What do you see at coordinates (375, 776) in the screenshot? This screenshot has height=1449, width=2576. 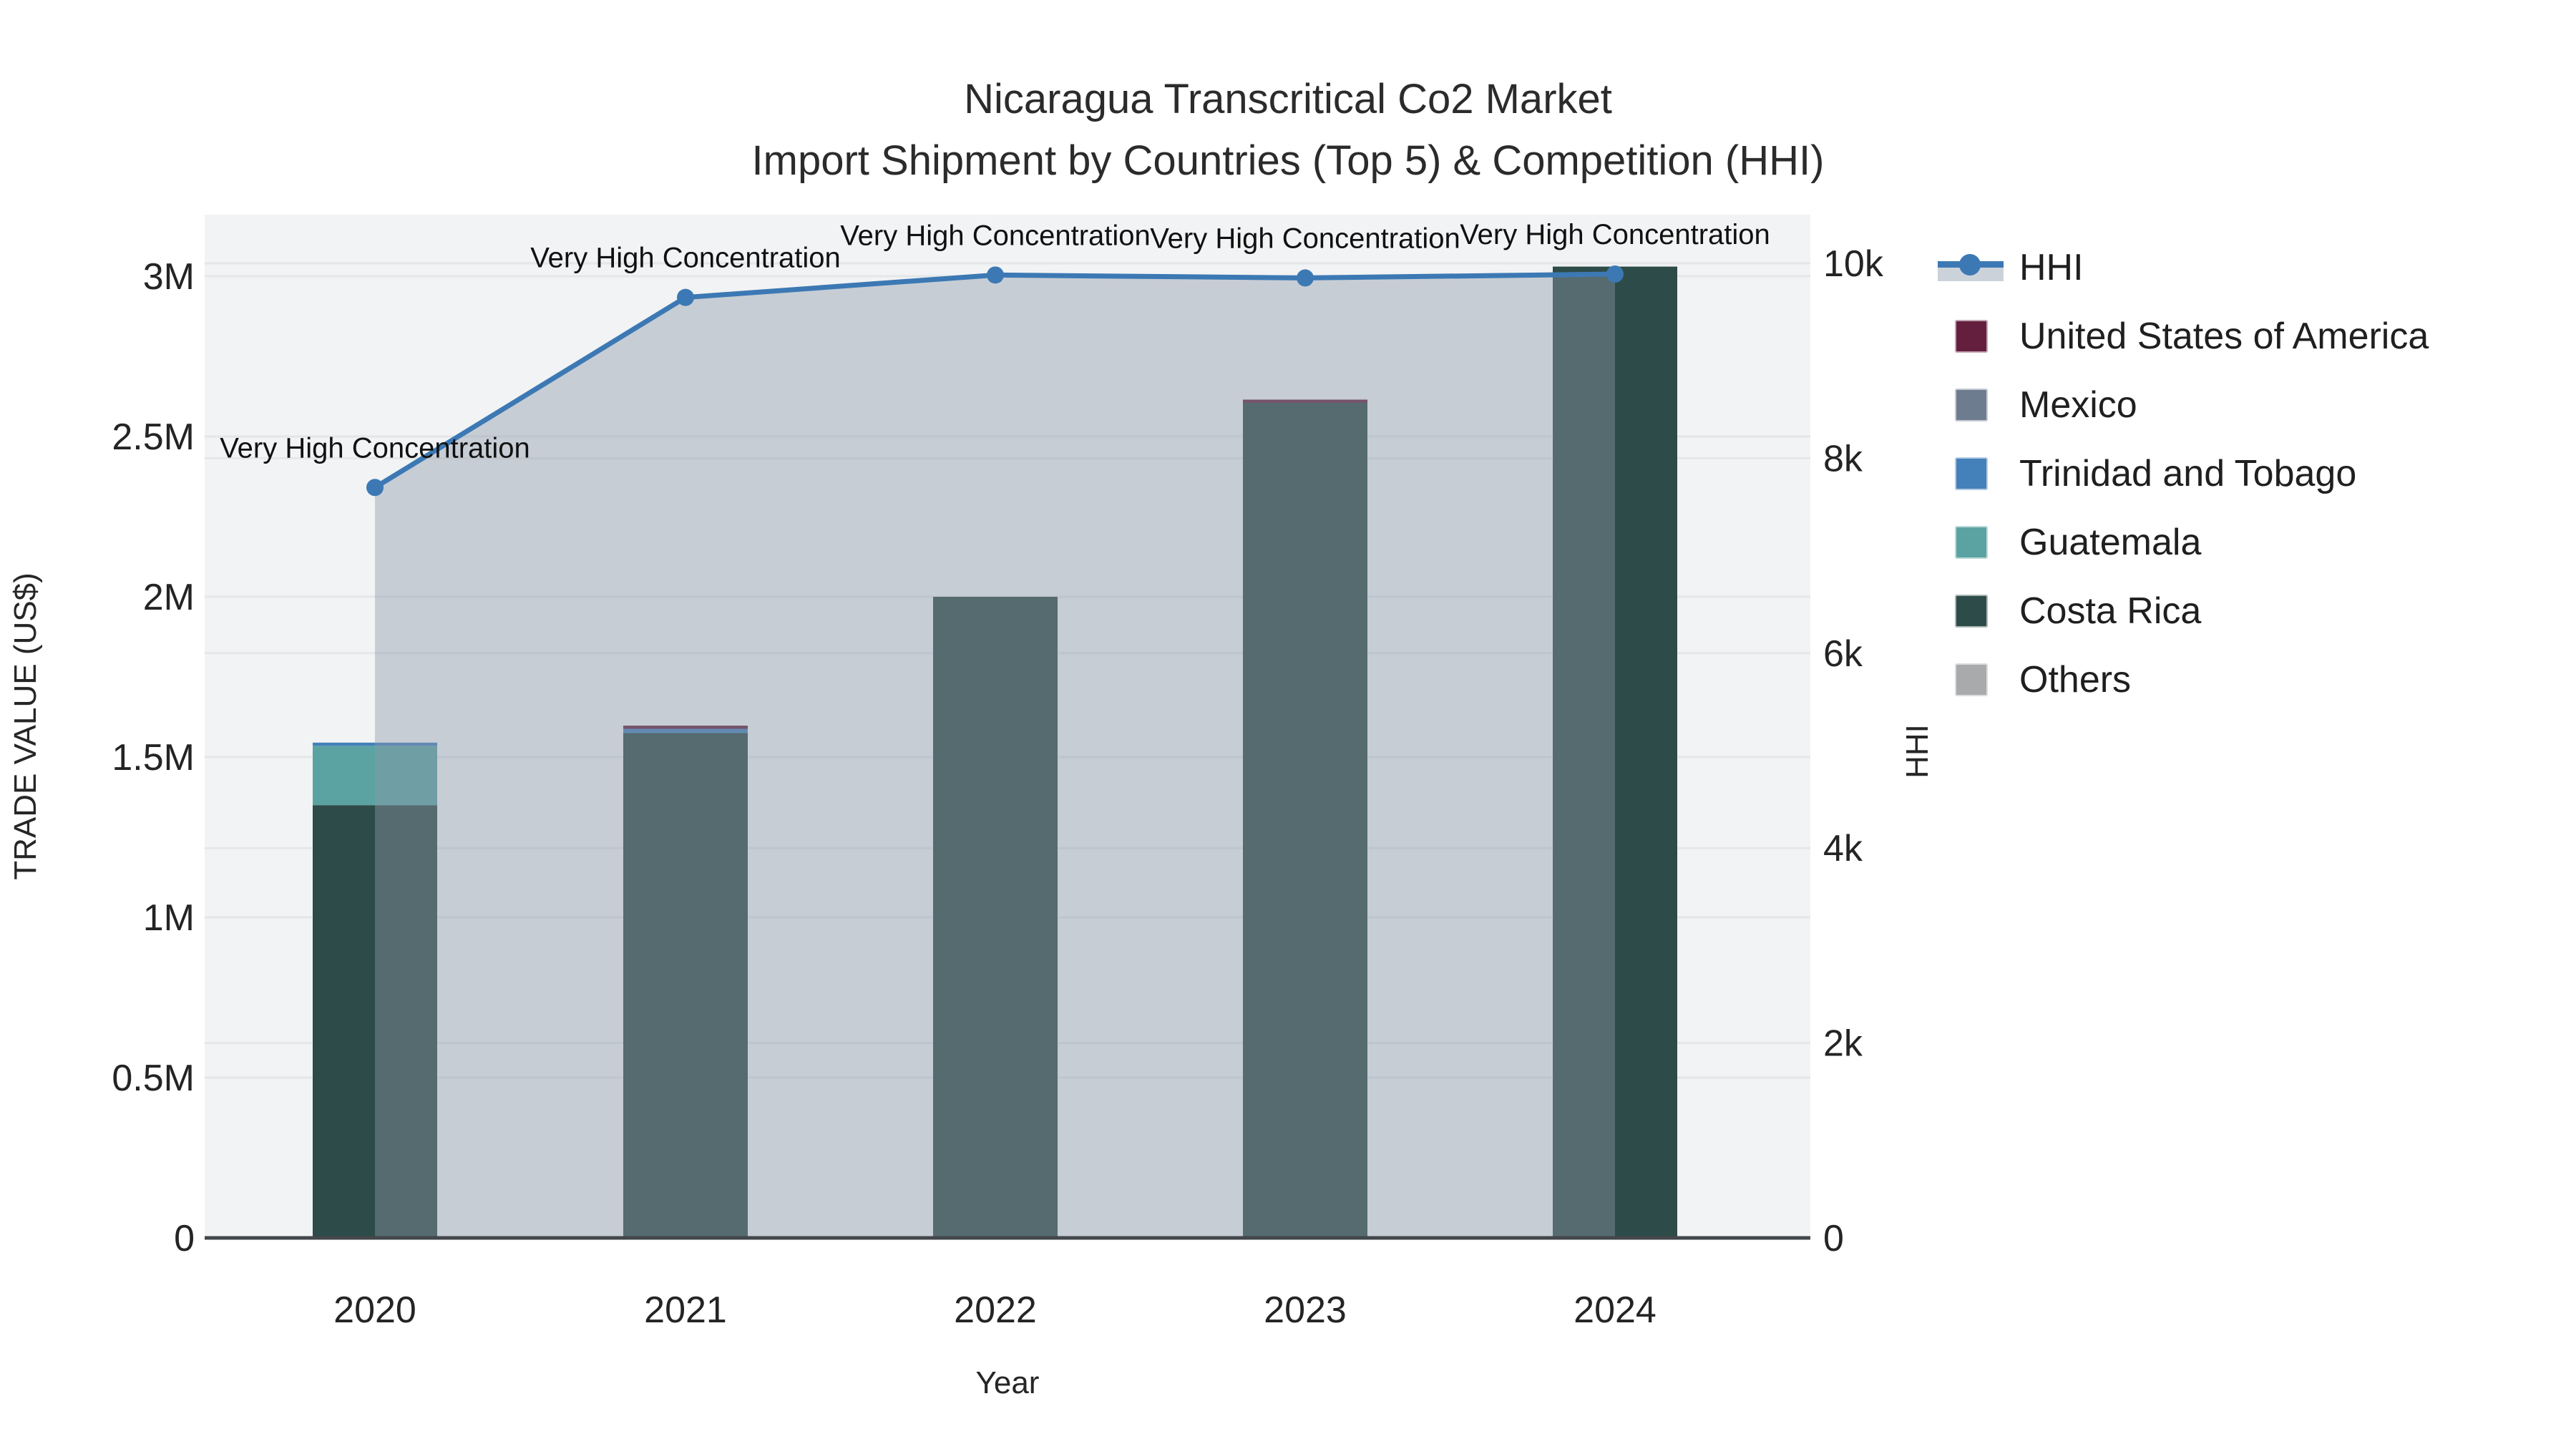 I see `bar-segment-guatemala-2020` at bounding box center [375, 776].